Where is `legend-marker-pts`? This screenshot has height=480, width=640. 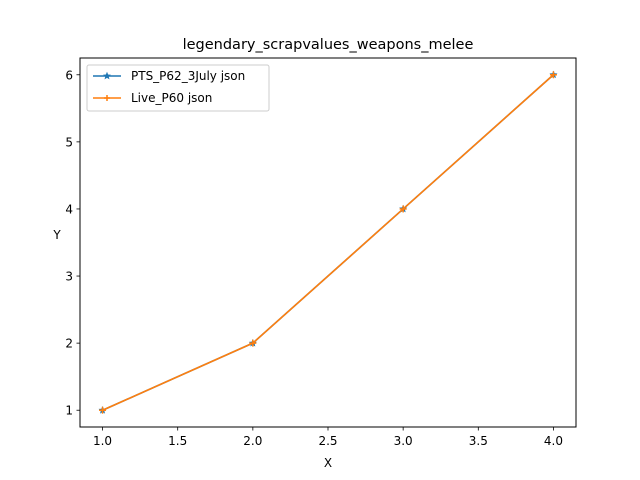 legend-marker-pts is located at coordinates (107, 75).